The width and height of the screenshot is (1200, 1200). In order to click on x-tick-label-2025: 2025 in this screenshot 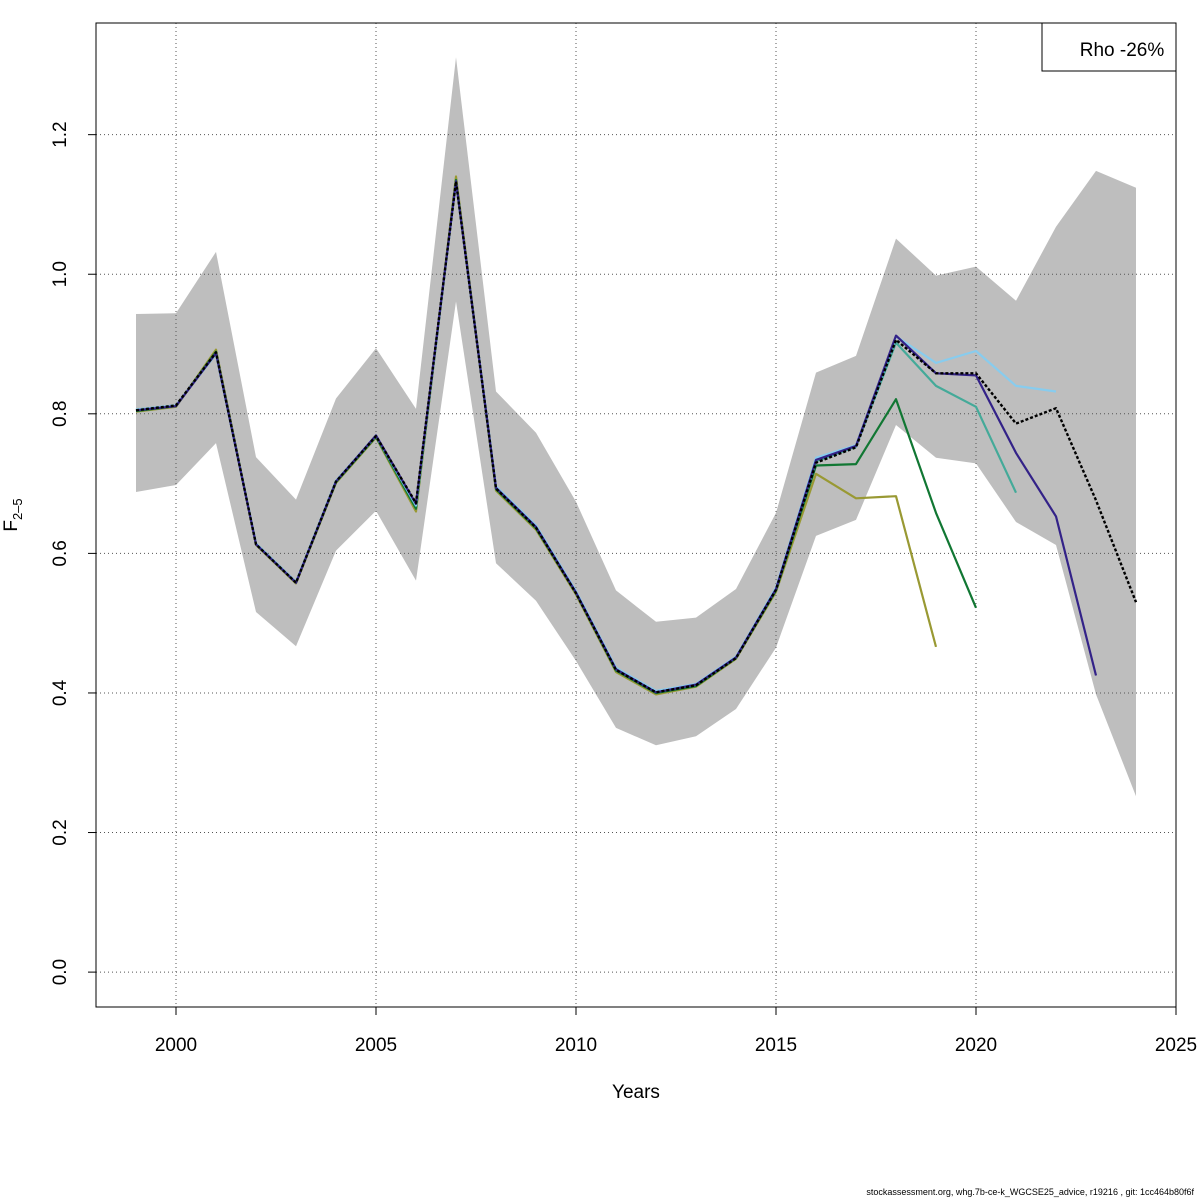, I will do `click(1176, 1045)`.